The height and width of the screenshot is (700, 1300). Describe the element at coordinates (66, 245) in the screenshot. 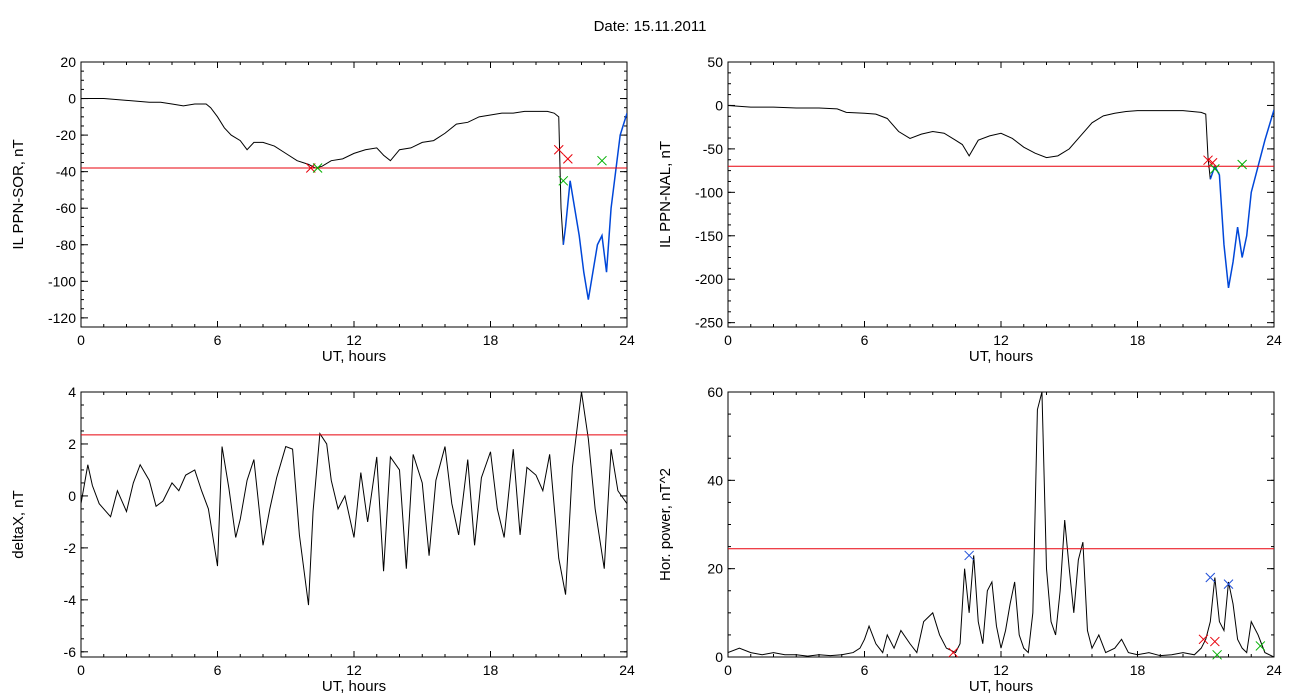

I see `y-tick-label: -80` at that location.